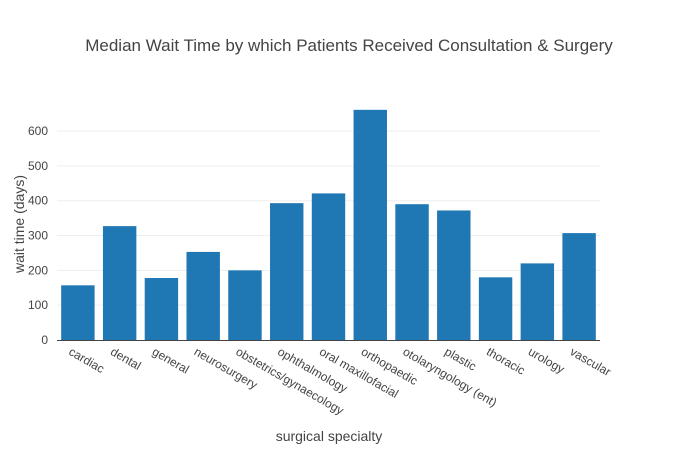 The width and height of the screenshot is (700, 450). Describe the element at coordinates (171, 360) in the screenshot. I see `x-tick-label: general` at that location.